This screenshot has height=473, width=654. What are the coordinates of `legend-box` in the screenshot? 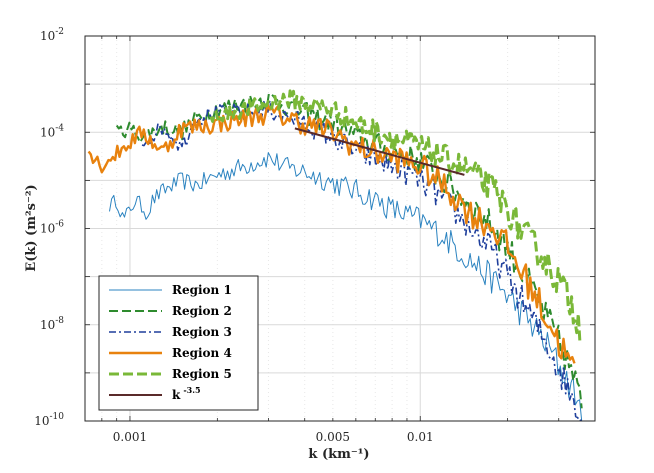 It's located at (178, 343).